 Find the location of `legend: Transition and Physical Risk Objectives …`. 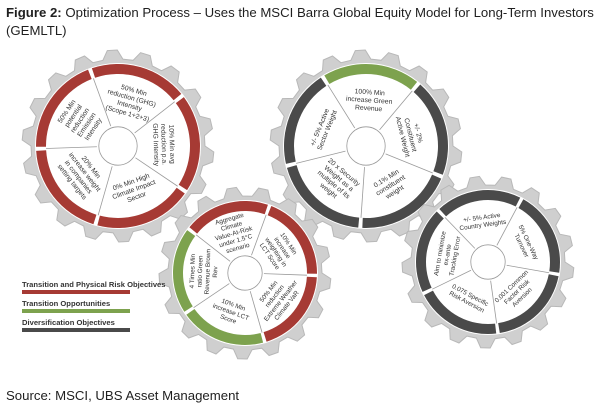

legend: Transition and Physical Risk Objectives … is located at coordinates (97, 308).